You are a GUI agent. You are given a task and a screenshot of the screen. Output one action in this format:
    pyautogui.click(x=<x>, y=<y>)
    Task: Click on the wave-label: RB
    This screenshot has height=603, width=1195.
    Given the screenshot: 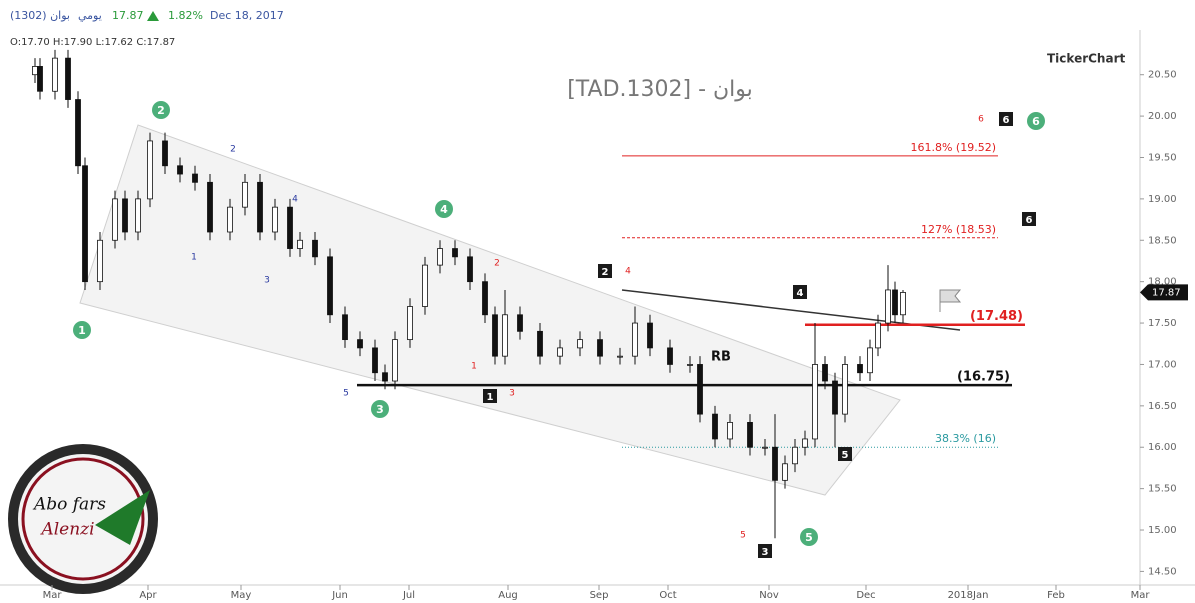 What is the action you would take?
    pyautogui.click(x=721, y=357)
    